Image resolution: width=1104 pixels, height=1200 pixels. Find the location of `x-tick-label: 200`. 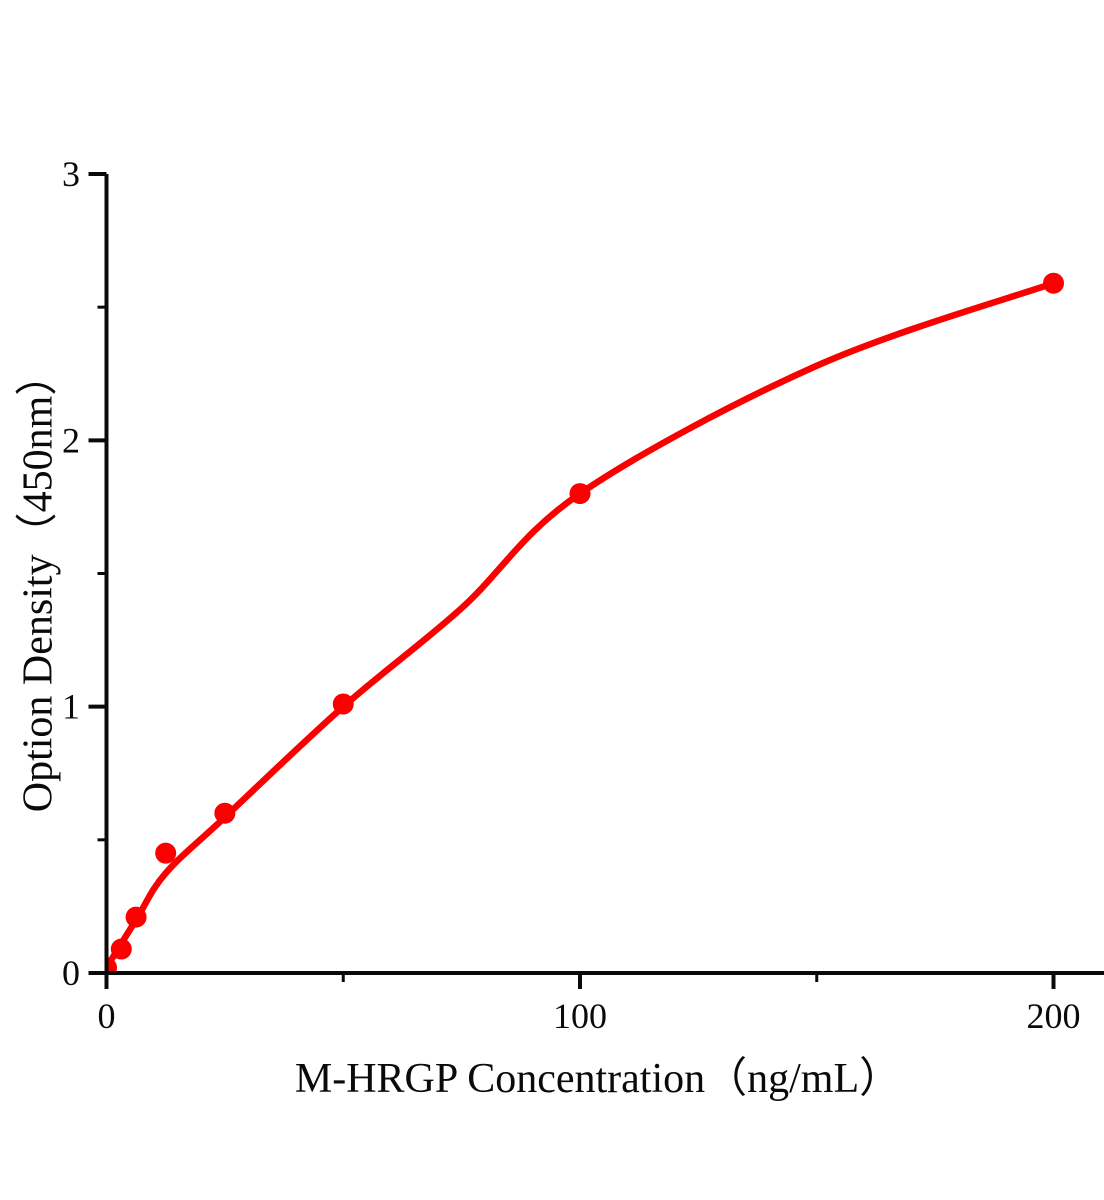

x-tick-label: 200 is located at coordinates (1054, 1016).